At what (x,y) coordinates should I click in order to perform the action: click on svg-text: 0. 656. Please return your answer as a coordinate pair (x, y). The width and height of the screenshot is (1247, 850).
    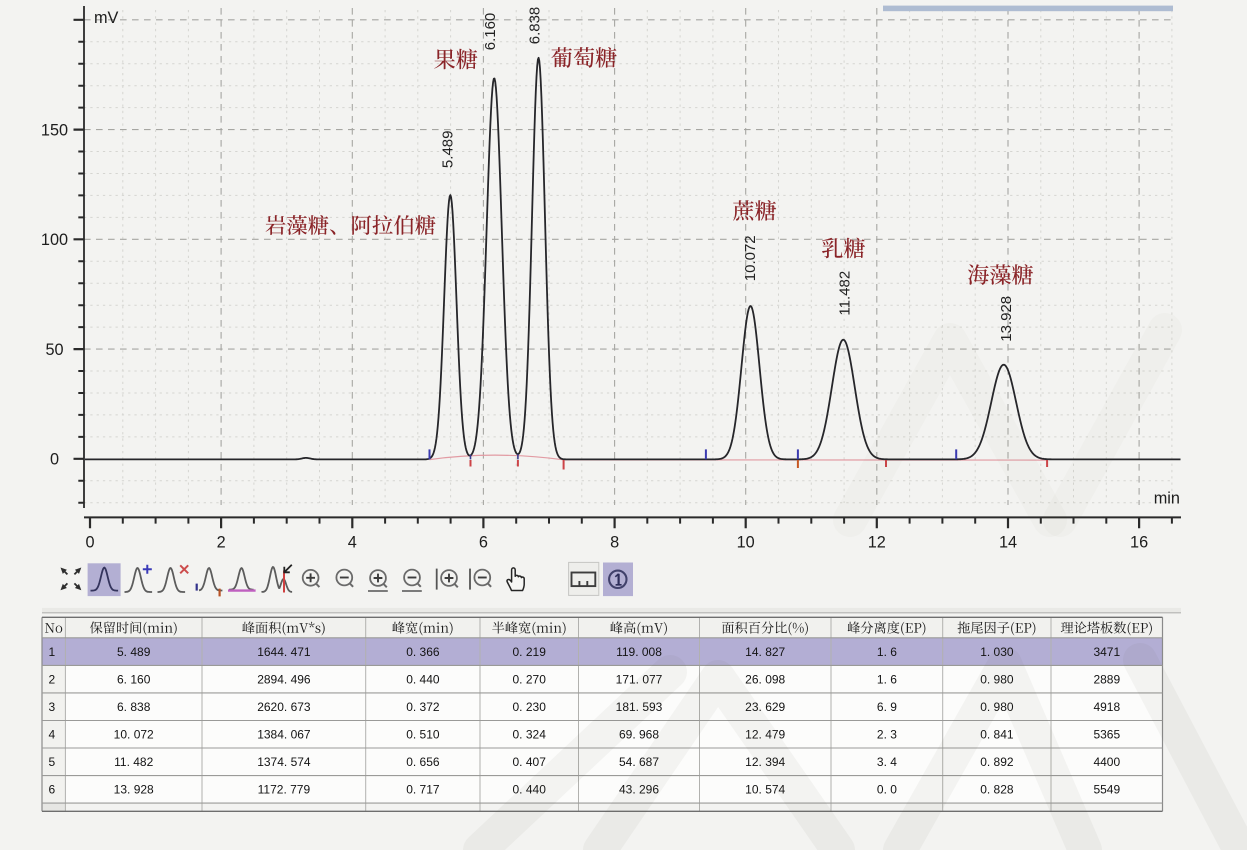
    Looking at the image, I should click on (423, 762).